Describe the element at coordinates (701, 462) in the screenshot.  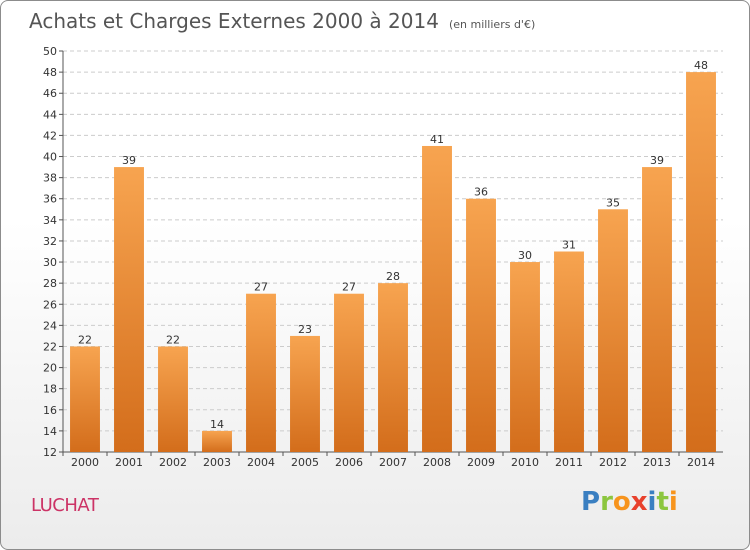
I see `x-tick-label-2014: 2014` at that location.